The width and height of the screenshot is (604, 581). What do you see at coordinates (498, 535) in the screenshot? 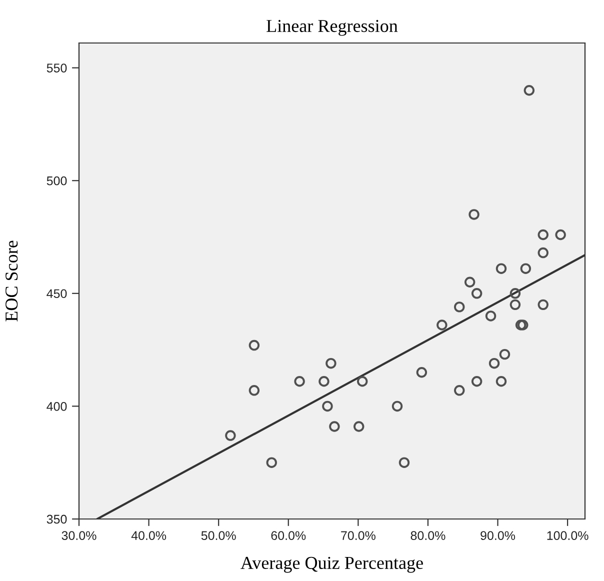
I see `x-tick-label: 90.0%` at bounding box center [498, 535].